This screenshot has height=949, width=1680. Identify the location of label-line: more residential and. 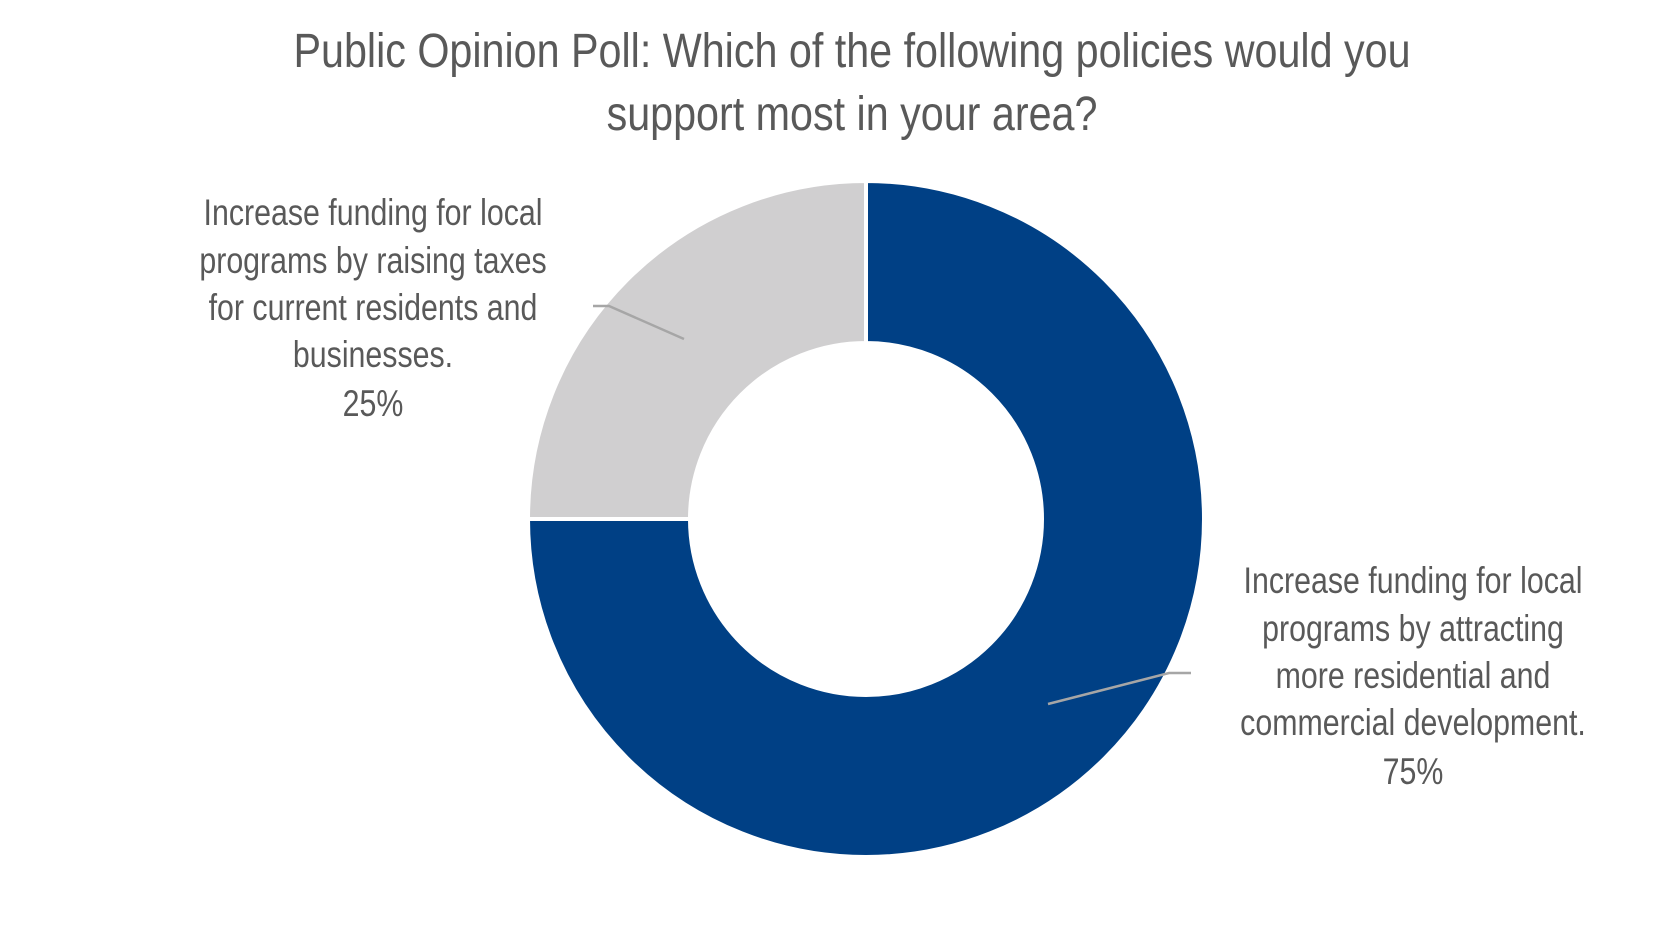
(1413, 676).